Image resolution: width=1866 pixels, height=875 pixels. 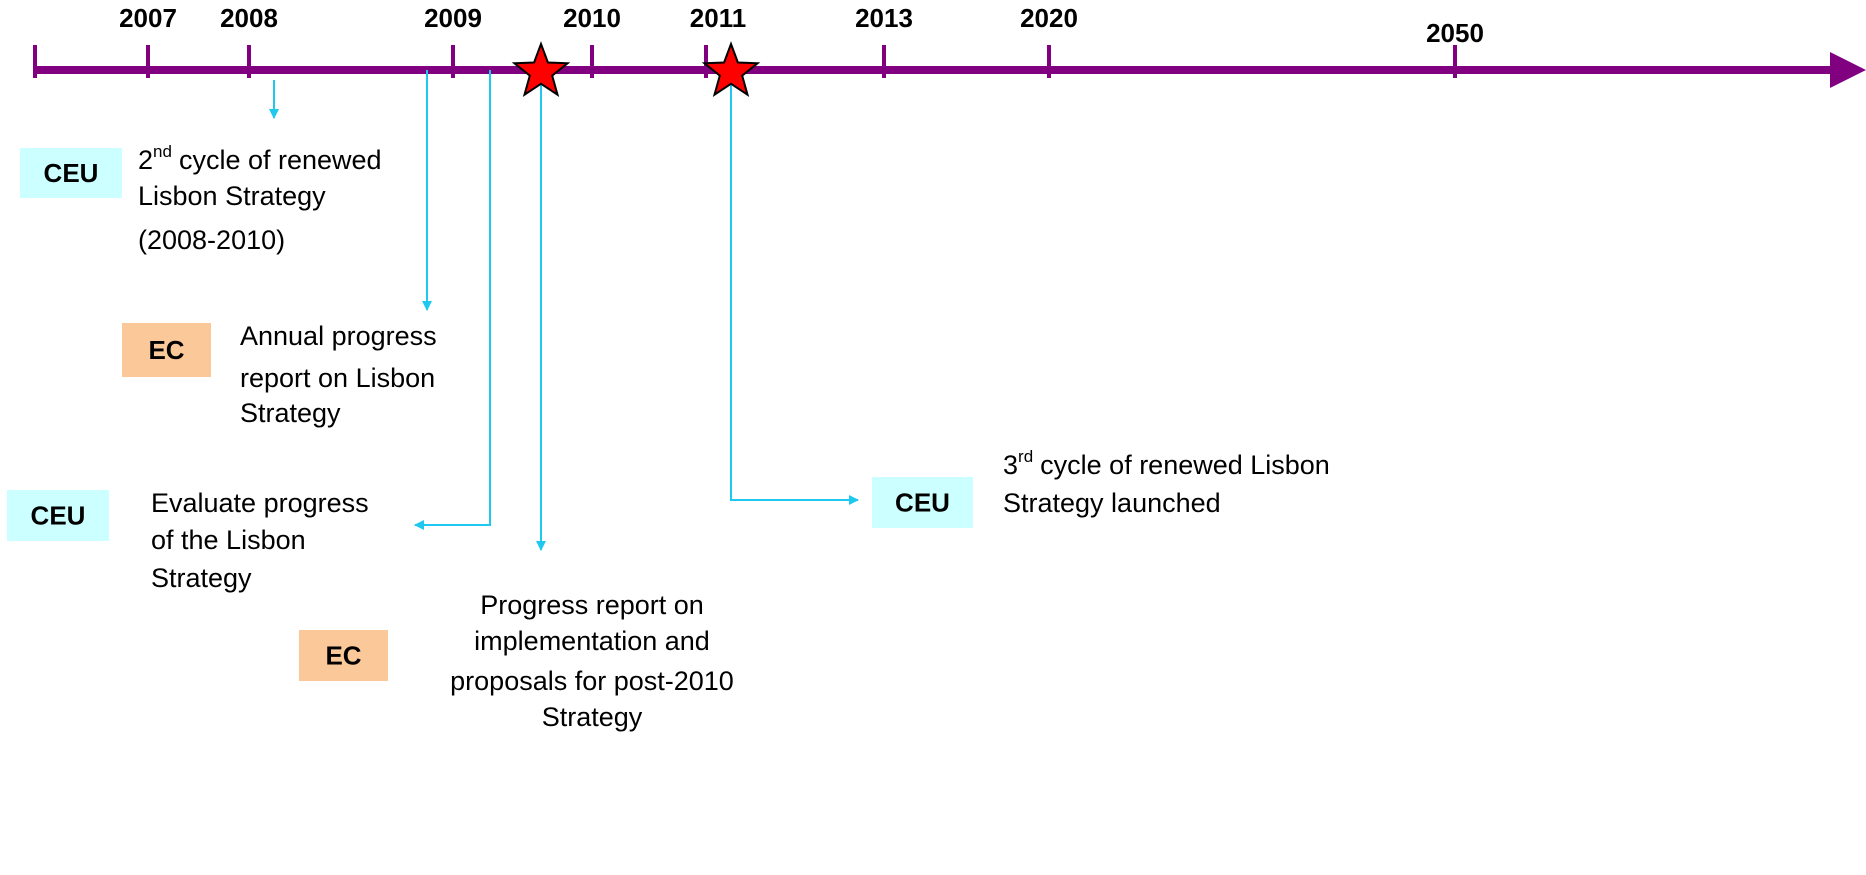 I want to click on event-text: (2008-2010), so click(x=211, y=240).